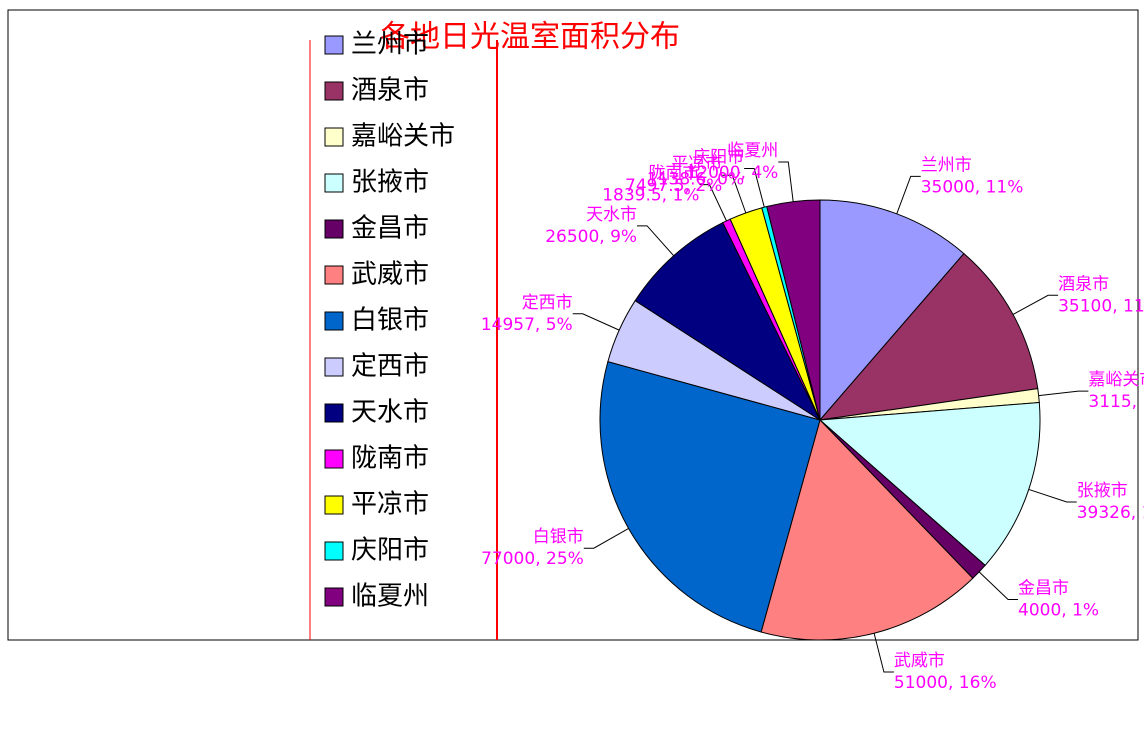  Describe the element at coordinates (732, 173) in the screenshot. I see `data-label: 12000, 4%` at that location.